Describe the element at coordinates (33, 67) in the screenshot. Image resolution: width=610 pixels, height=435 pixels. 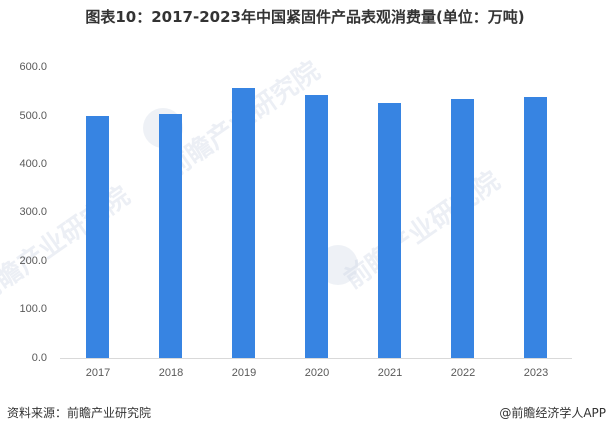
I see `y-tick-label: 600.0` at that location.